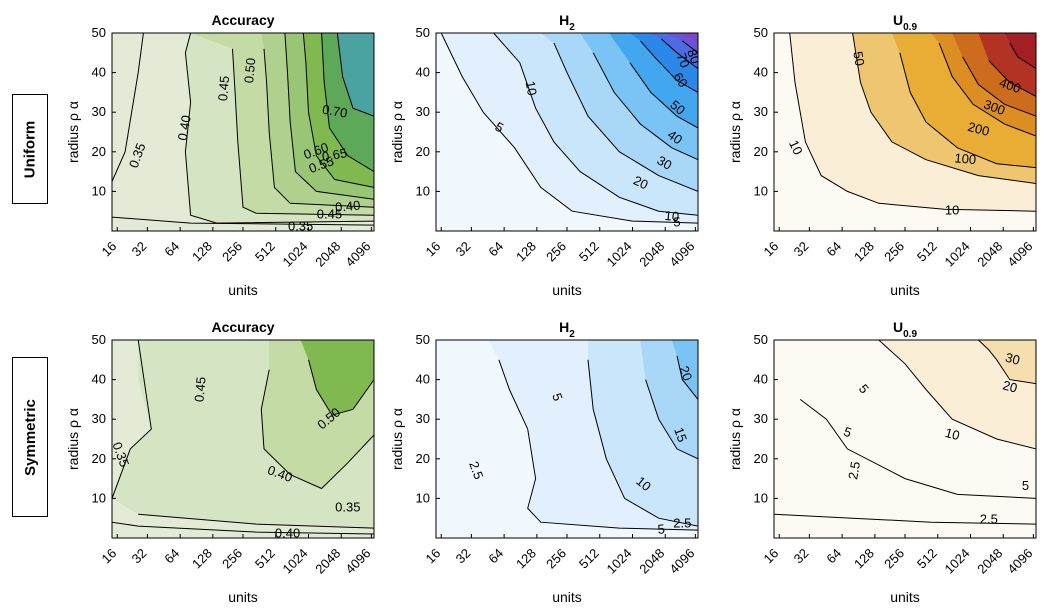 The width and height of the screenshot is (1058, 615). Describe the element at coordinates (120, 454) in the screenshot. I see `contour-label: 0.35` at that location.